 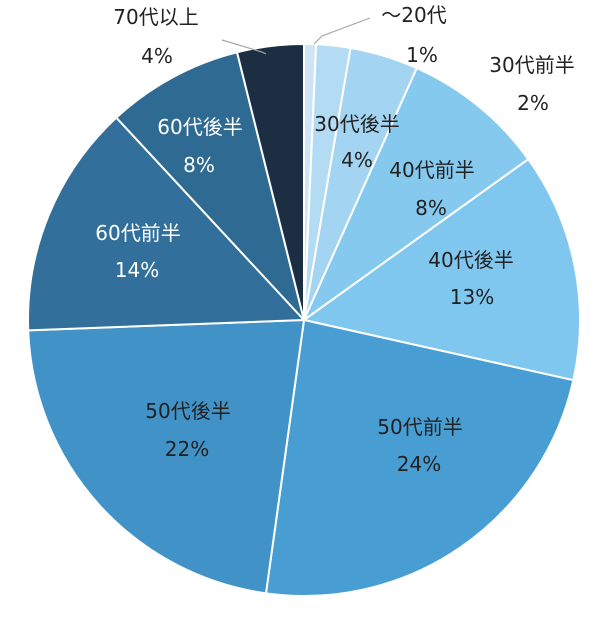 I want to click on slice-label-6-name: 50代後半, so click(x=187, y=411).